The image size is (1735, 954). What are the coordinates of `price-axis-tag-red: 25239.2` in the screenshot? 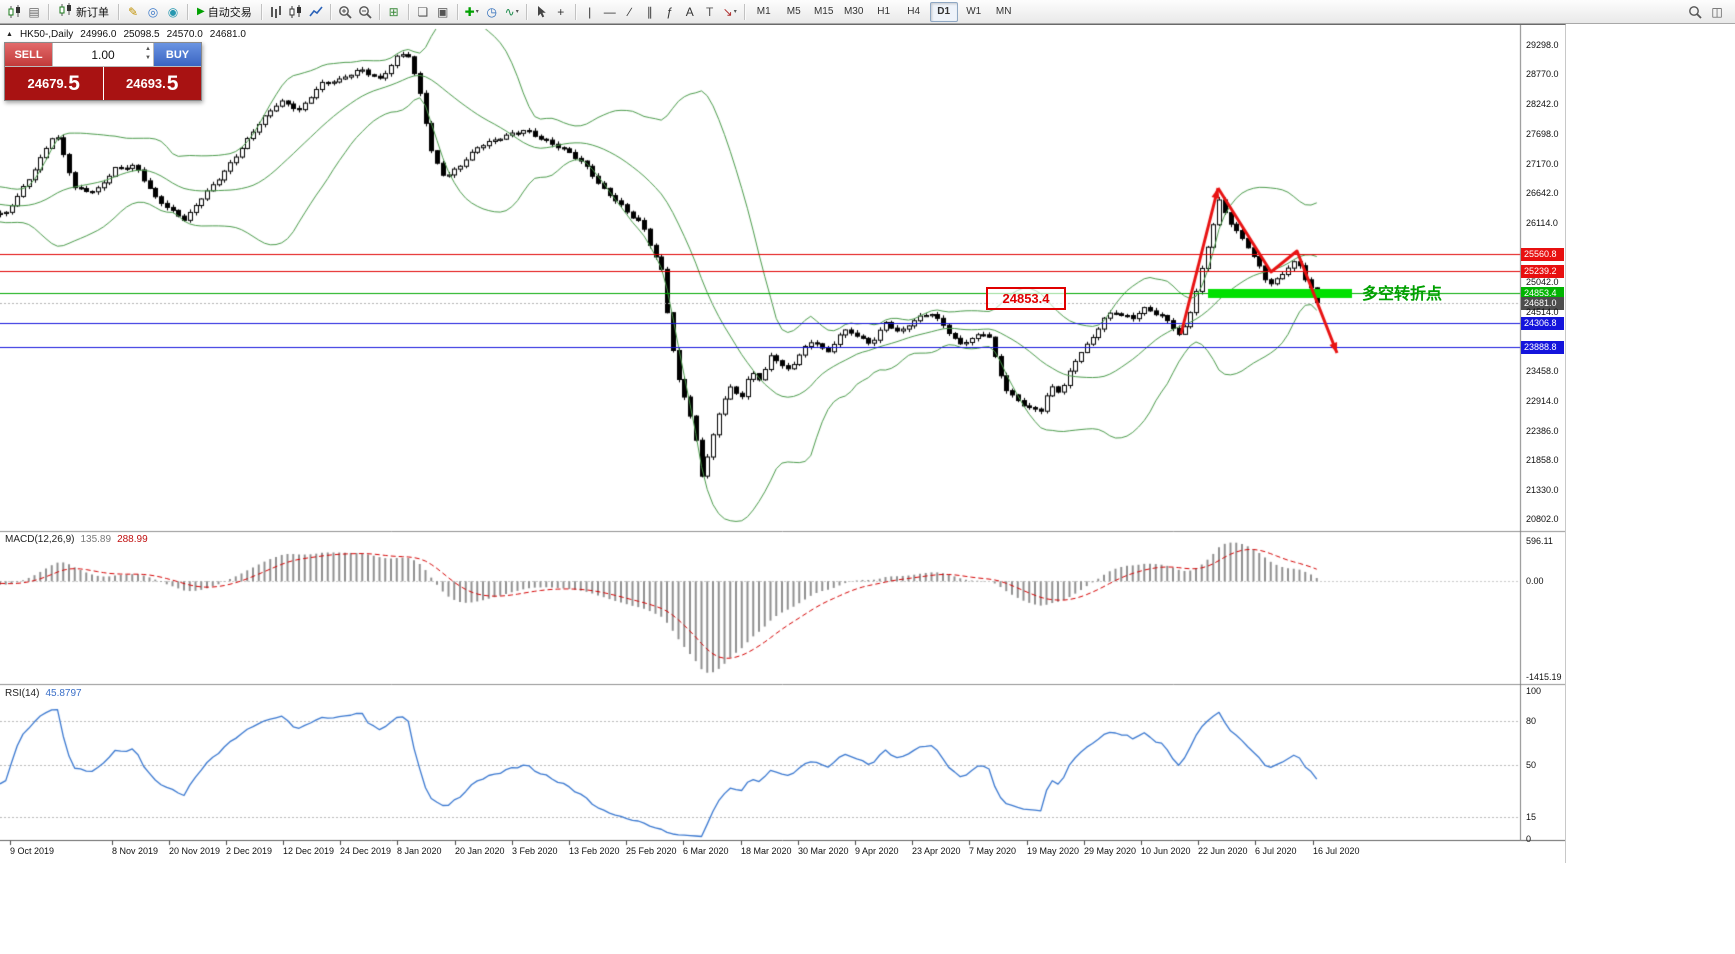 It's located at (1542, 272).